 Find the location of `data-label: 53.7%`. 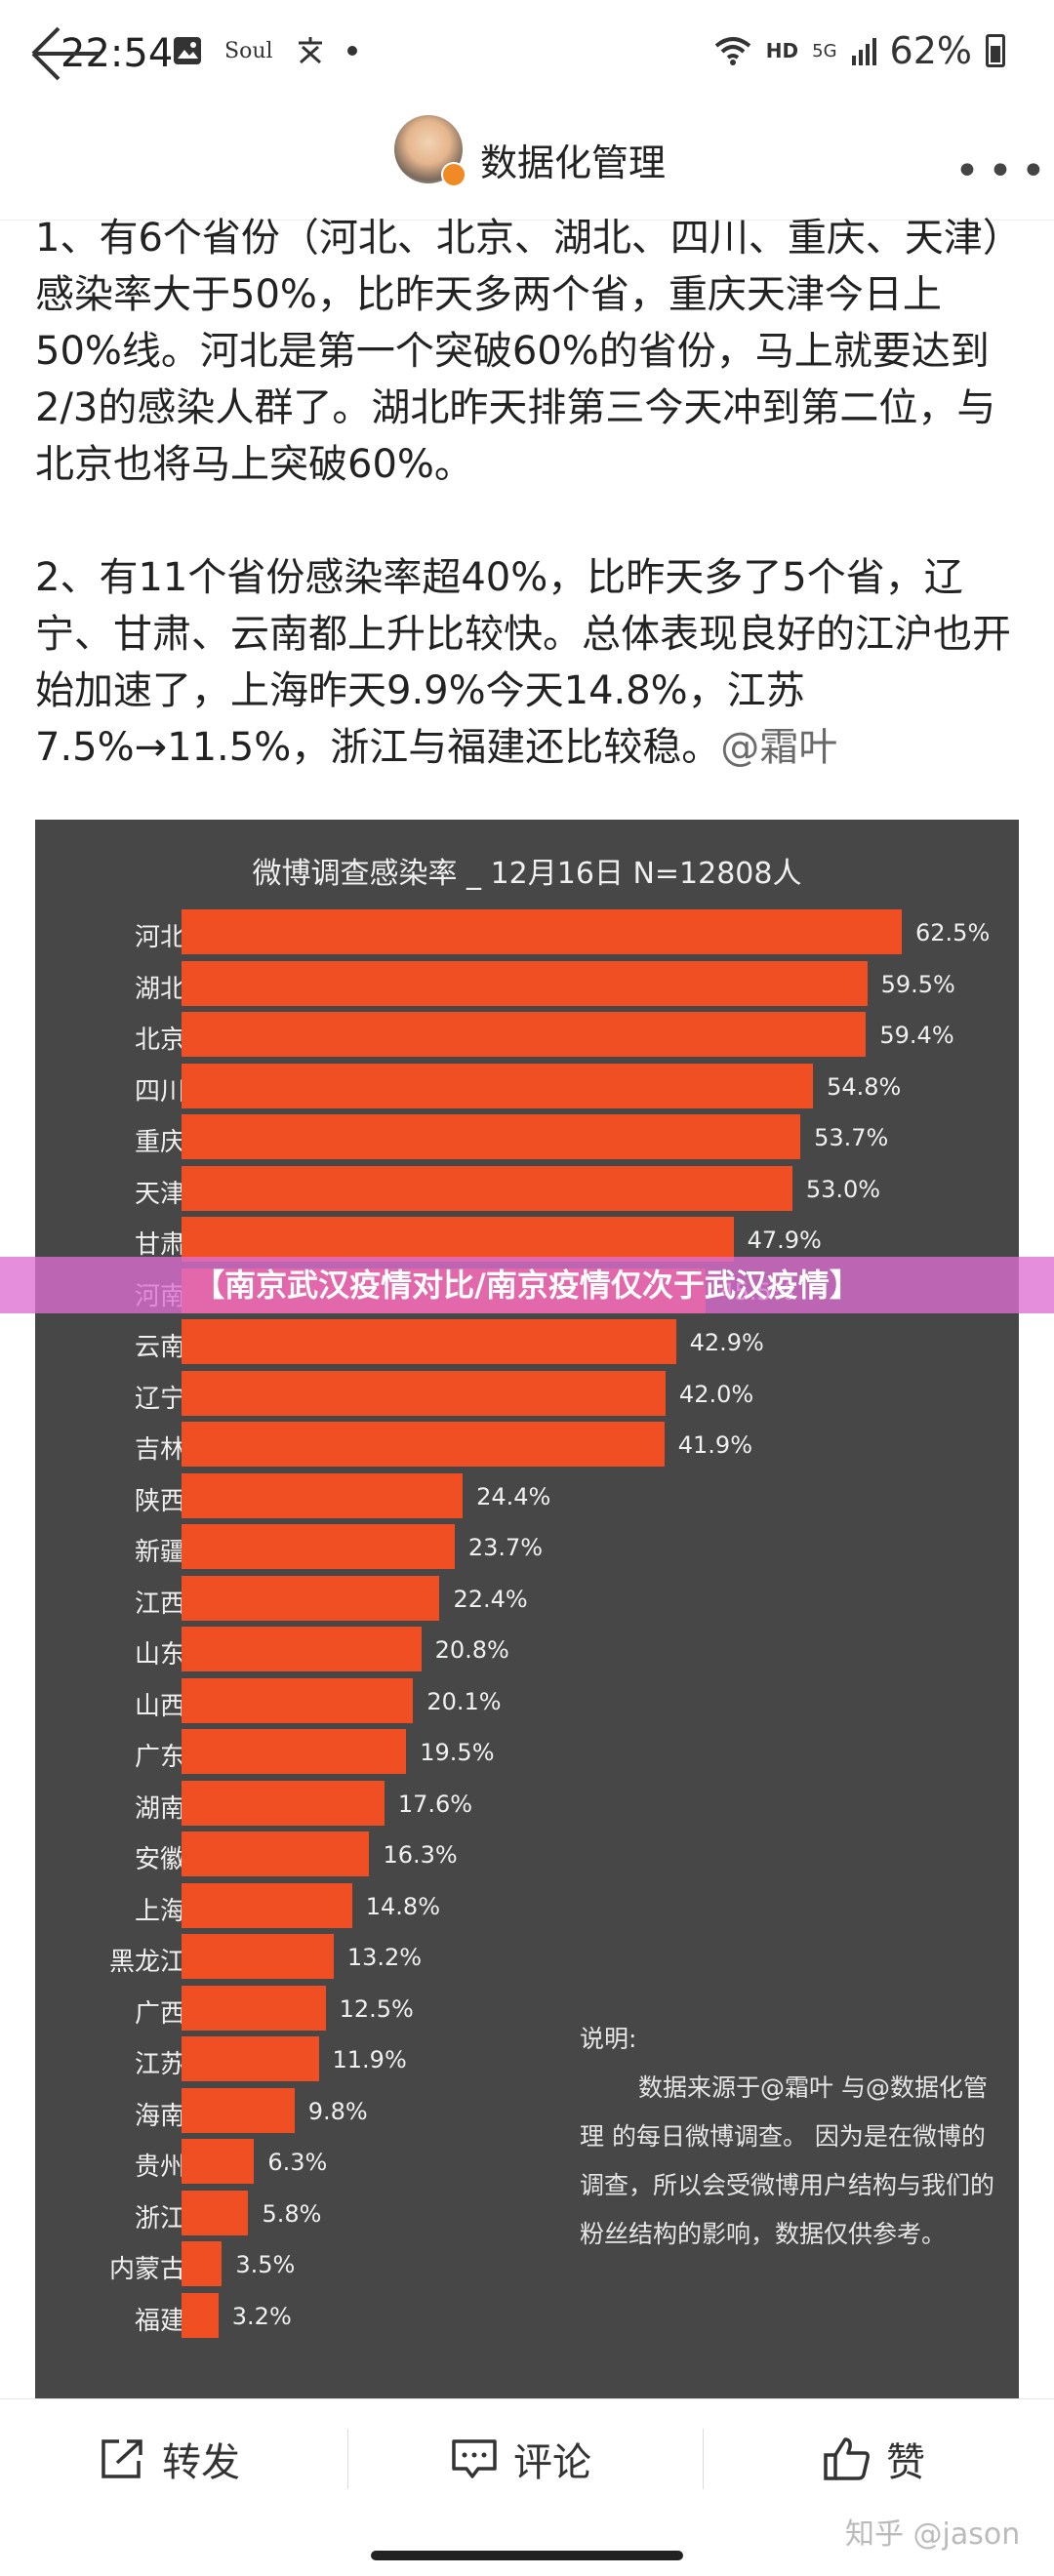

data-label: 53.7% is located at coordinates (851, 1137).